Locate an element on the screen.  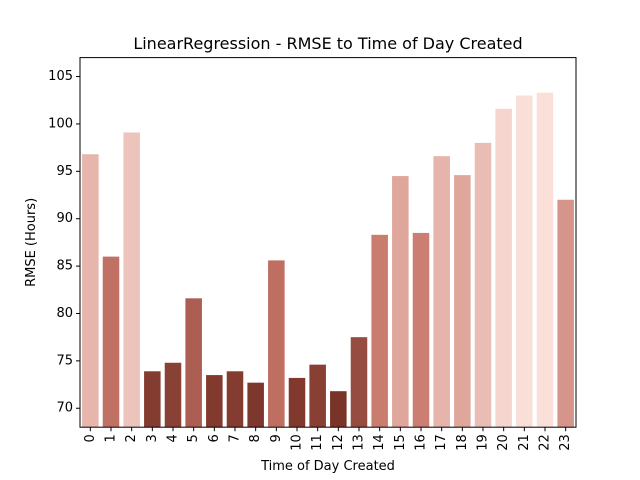
y-tick-label: 100 is located at coordinates (60, 123).